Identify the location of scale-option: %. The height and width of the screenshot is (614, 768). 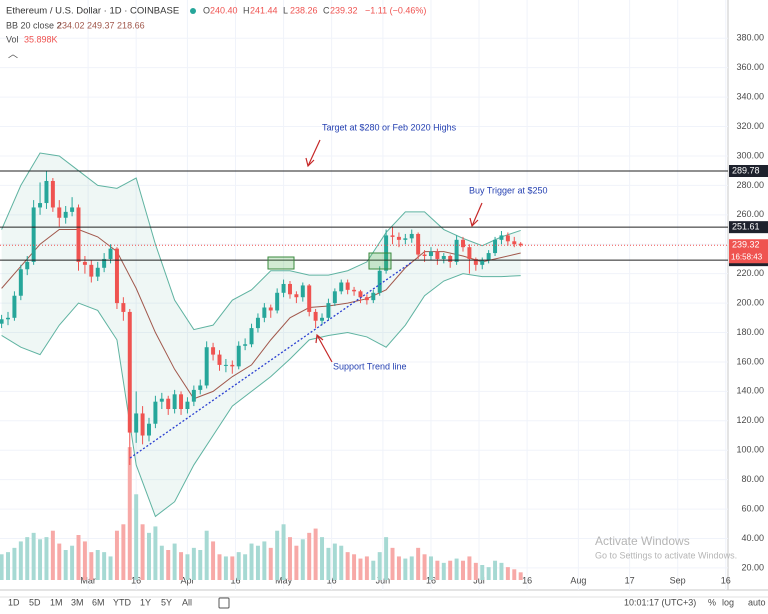
(712, 602).